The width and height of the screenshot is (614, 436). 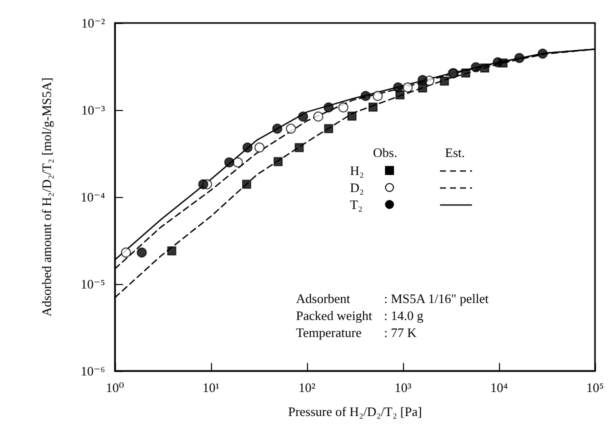 What do you see at coordinates (595, 387) in the screenshot?
I see `x-tick-label: 10⁵` at bounding box center [595, 387].